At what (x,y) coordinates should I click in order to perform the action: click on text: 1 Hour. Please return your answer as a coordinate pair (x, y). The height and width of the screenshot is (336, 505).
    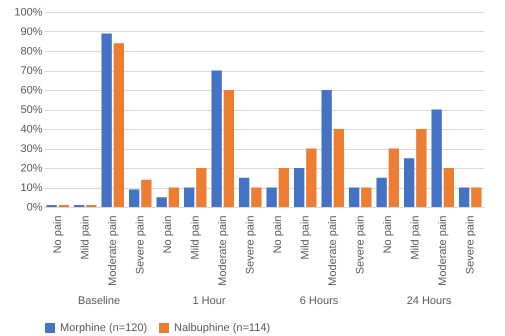
    Looking at the image, I should click on (209, 301).